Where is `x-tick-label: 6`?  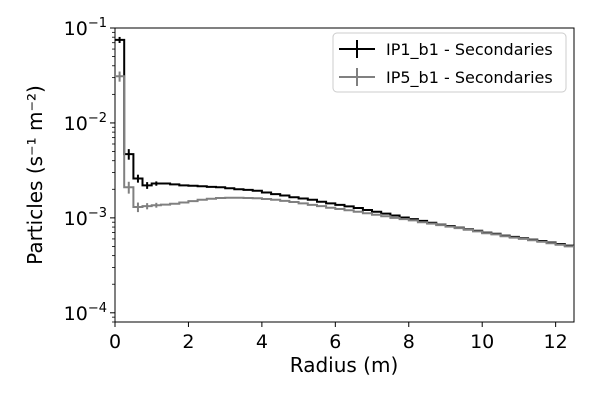
x-tick-label: 6 is located at coordinates (335, 342).